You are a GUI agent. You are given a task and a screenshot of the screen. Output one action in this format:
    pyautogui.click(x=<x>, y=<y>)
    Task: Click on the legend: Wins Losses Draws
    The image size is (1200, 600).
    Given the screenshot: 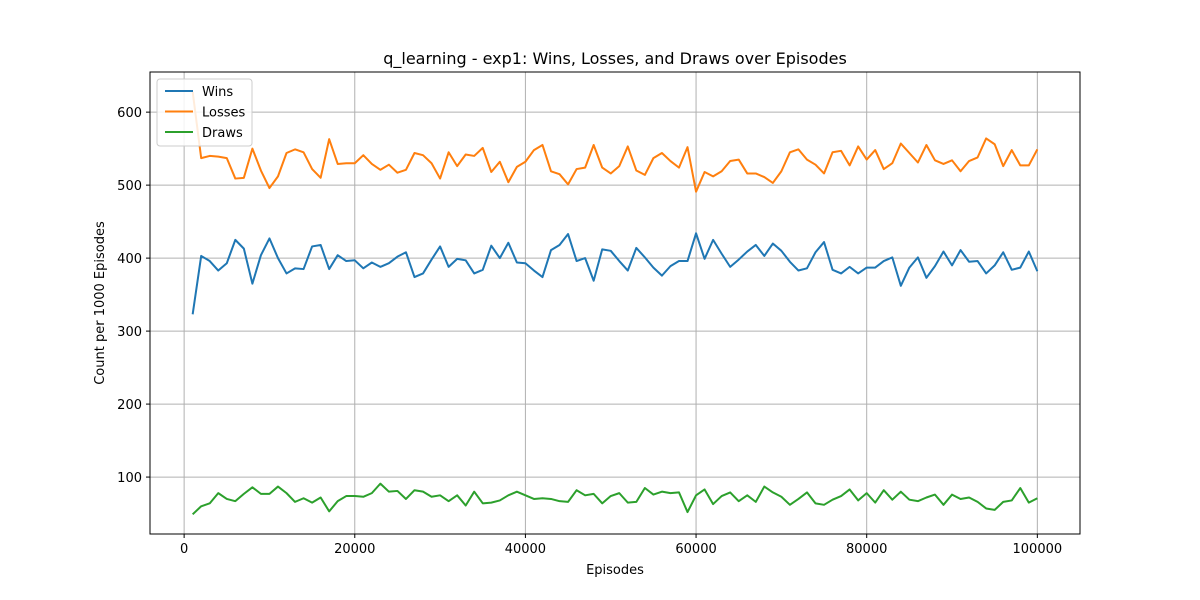 What is the action you would take?
    pyautogui.click(x=204, y=112)
    